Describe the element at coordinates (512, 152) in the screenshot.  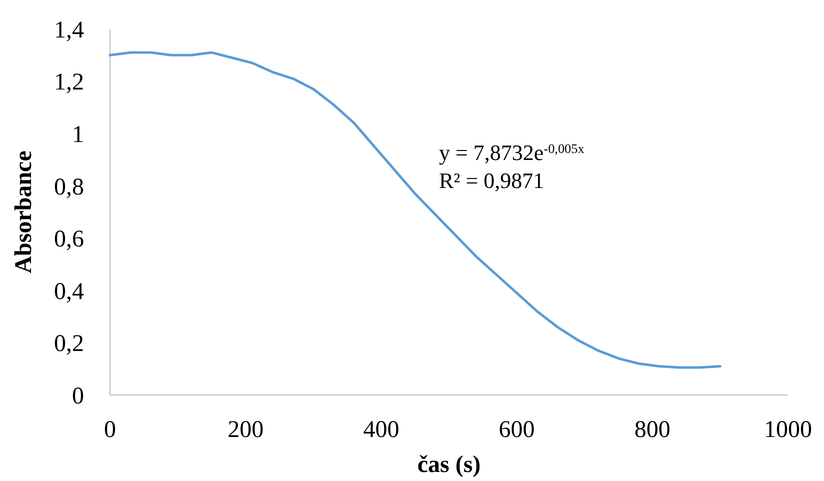
I see `annotation: y = 7,8732e$^{-0,005x}$` at that location.